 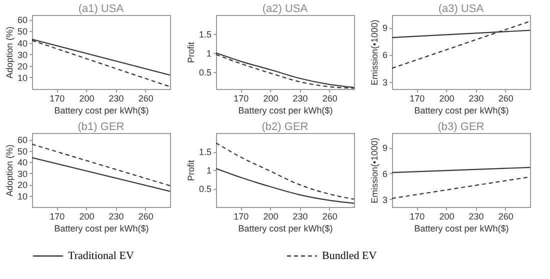 What do you see at coordinates (101, 256) in the screenshot?
I see `legend-label: Traditional EV` at bounding box center [101, 256].